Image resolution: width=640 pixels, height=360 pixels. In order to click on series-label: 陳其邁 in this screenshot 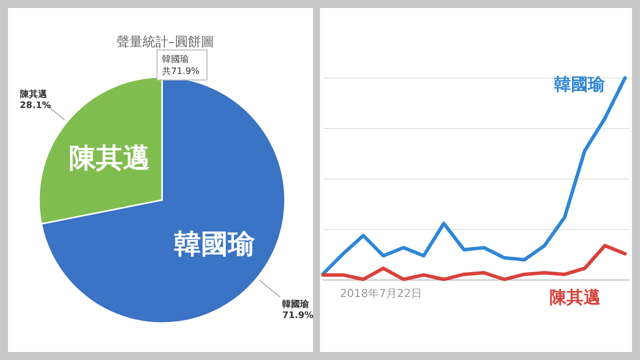, I will do `click(575, 298)`.